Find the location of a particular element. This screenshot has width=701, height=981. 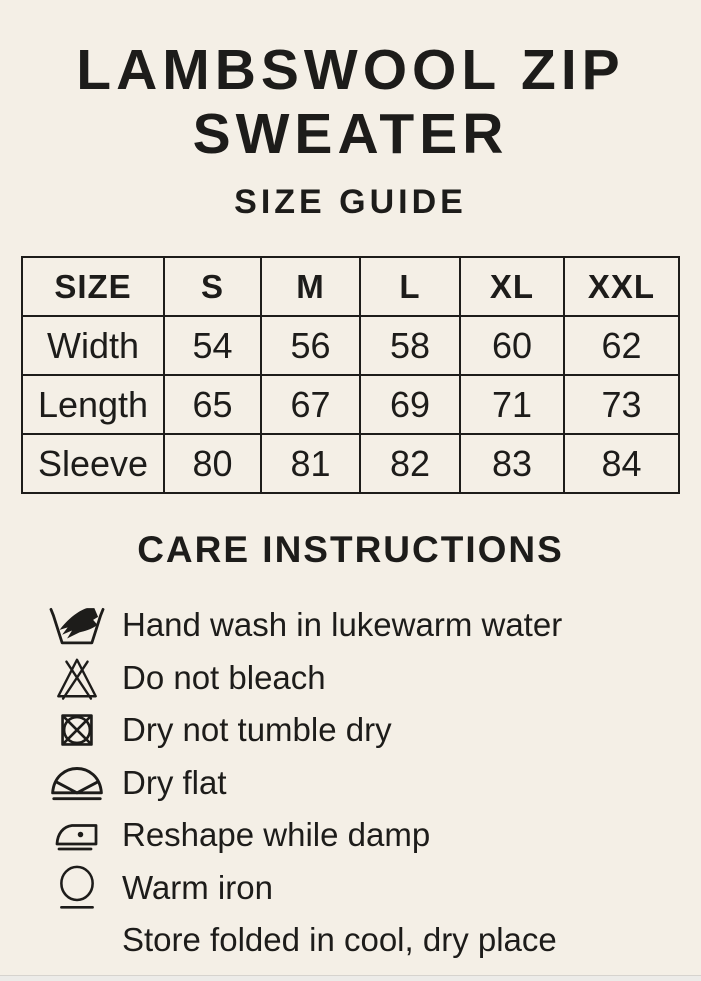

col-header-l: L is located at coordinates (410, 286).